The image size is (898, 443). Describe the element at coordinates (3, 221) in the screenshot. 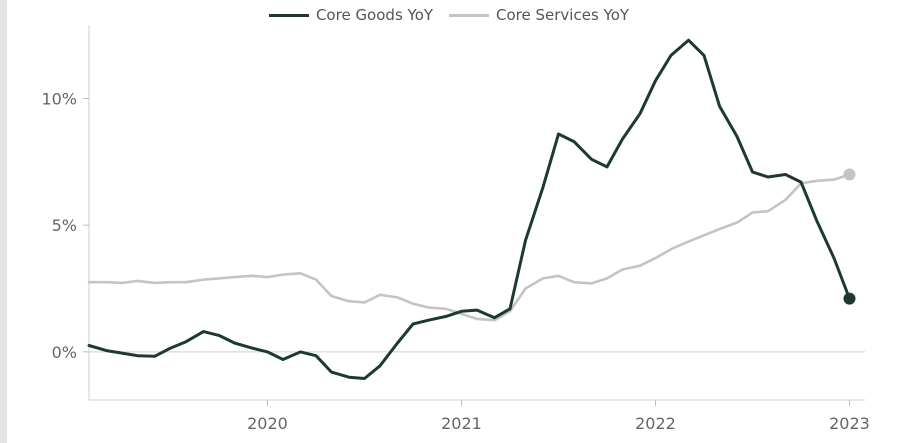

I see `left-edge-strip` at that location.